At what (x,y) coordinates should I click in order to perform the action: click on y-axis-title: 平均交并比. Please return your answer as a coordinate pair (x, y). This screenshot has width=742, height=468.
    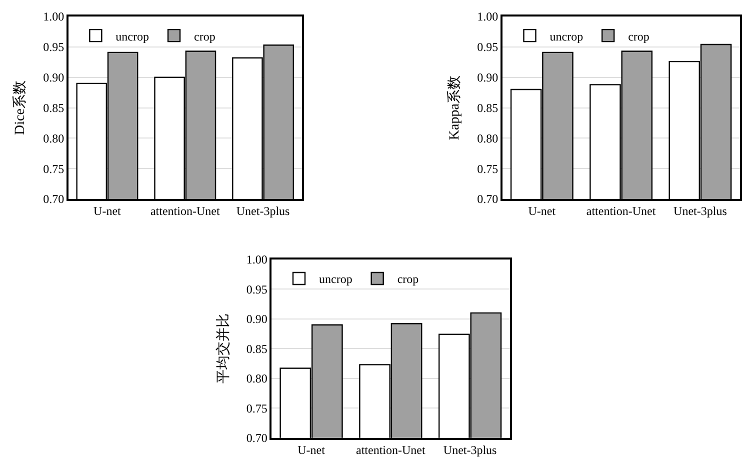
    Looking at the image, I should click on (224, 349).